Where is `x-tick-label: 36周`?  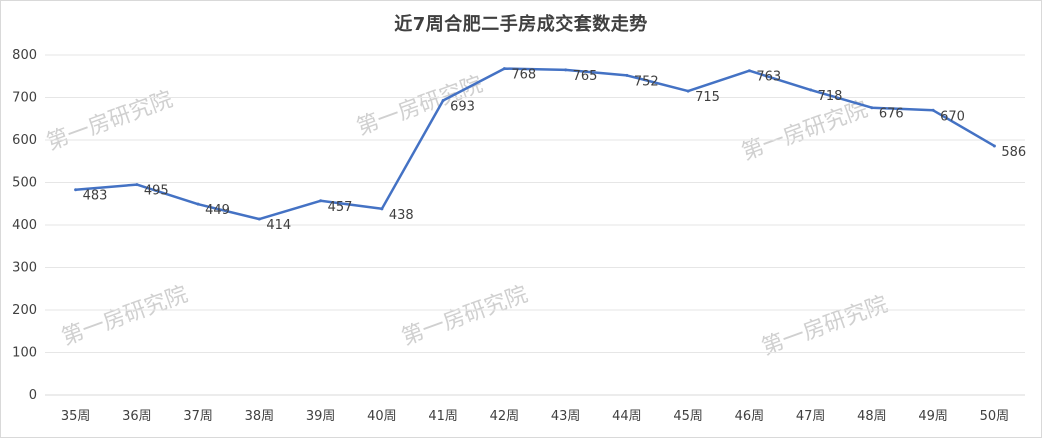
x-tick-label: 36周 is located at coordinates (137, 416).